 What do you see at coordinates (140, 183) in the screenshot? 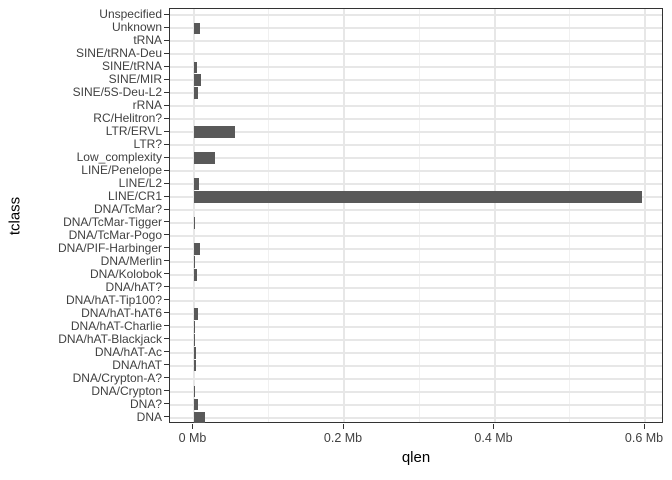
I see `y-axis-label: LINE/L2` at bounding box center [140, 183].